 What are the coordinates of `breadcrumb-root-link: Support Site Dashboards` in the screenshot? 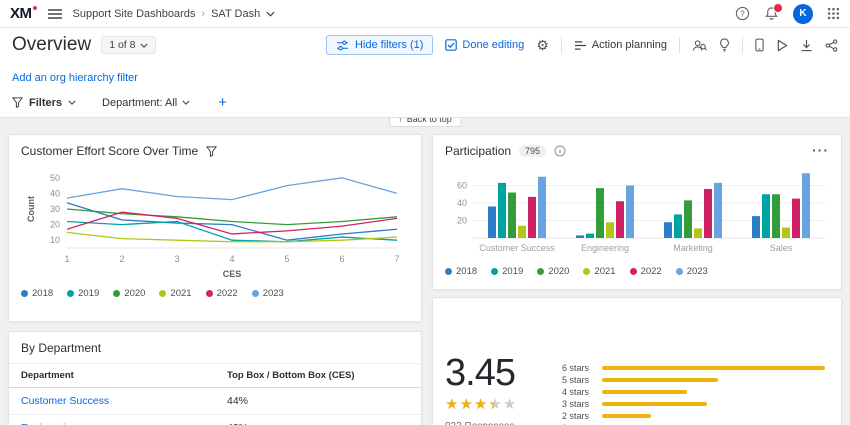 It's located at (134, 13).